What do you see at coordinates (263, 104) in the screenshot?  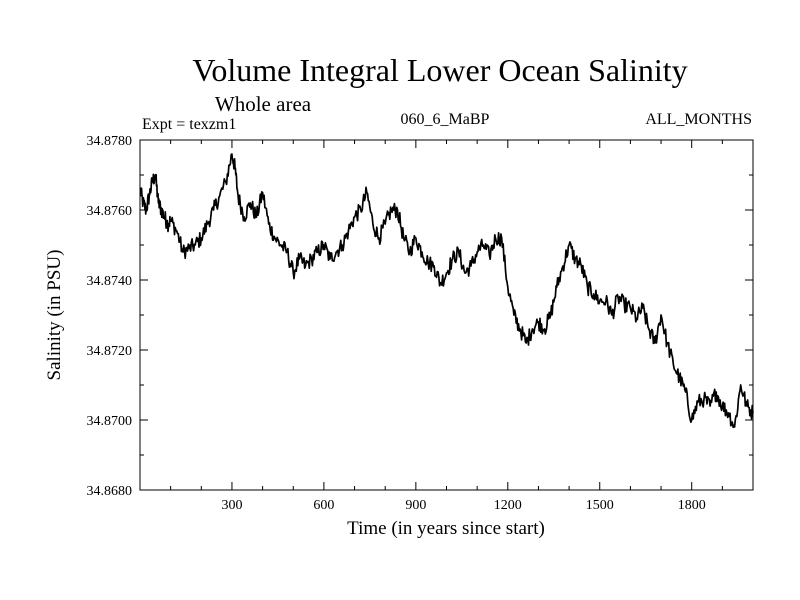 I see `region-label: Whole area` at bounding box center [263, 104].